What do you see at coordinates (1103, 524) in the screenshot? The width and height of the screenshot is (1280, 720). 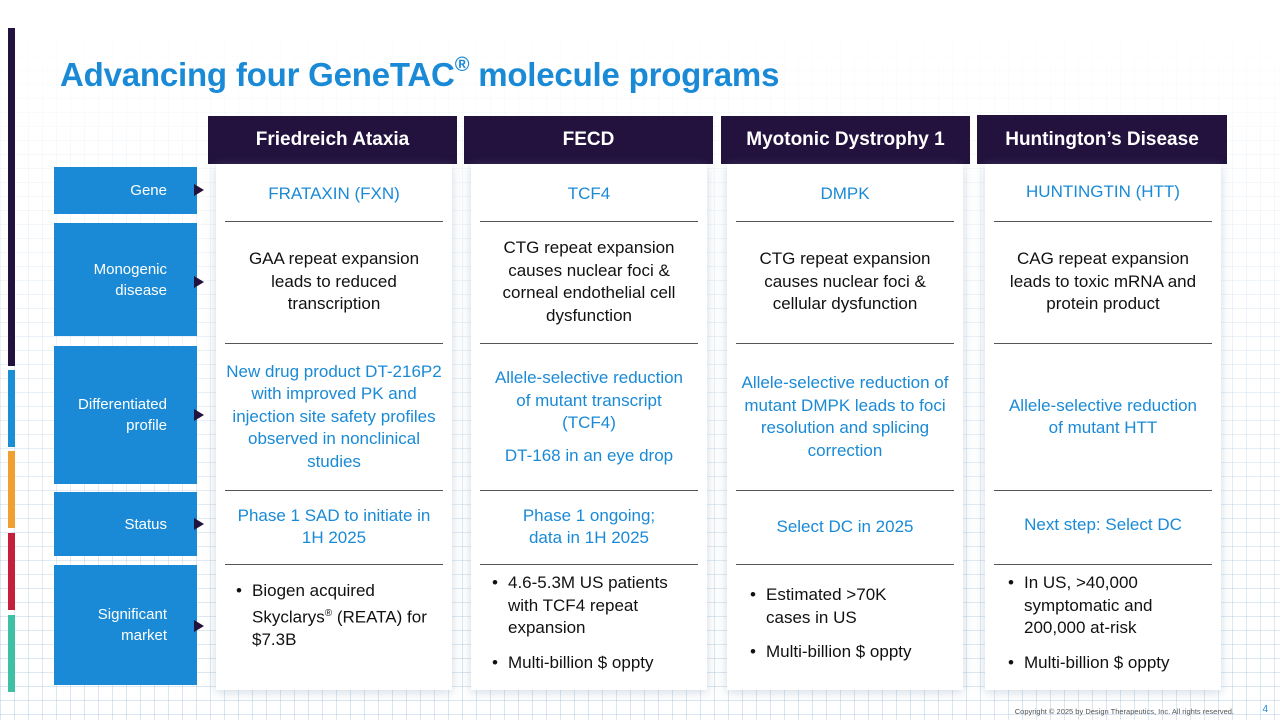 I see `hd-status: Next step: Select DC` at bounding box center [1103, 524].